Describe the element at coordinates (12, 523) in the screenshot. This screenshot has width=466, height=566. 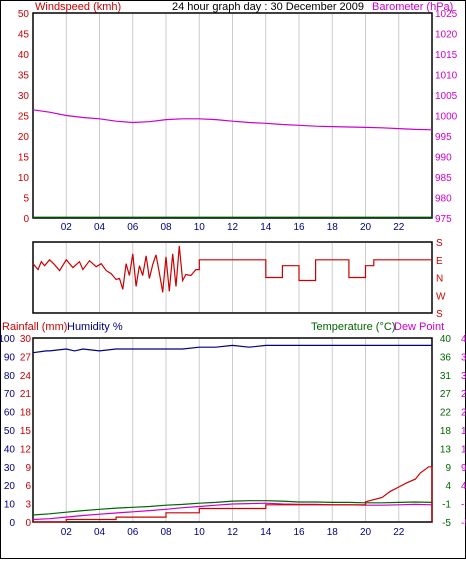
I see `humidity-tick-label: 0` at that location.